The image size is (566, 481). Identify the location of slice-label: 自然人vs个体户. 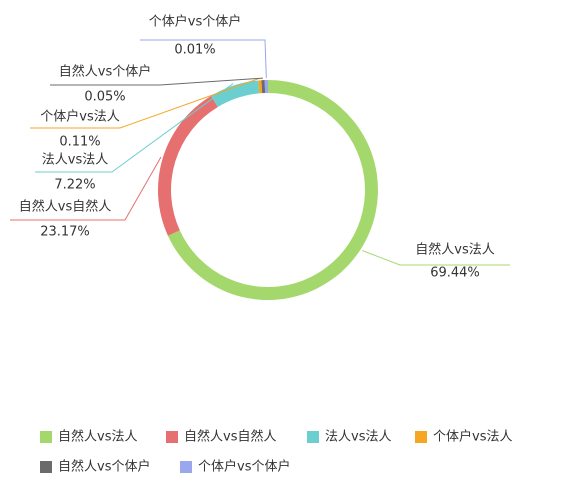
(105, 72).